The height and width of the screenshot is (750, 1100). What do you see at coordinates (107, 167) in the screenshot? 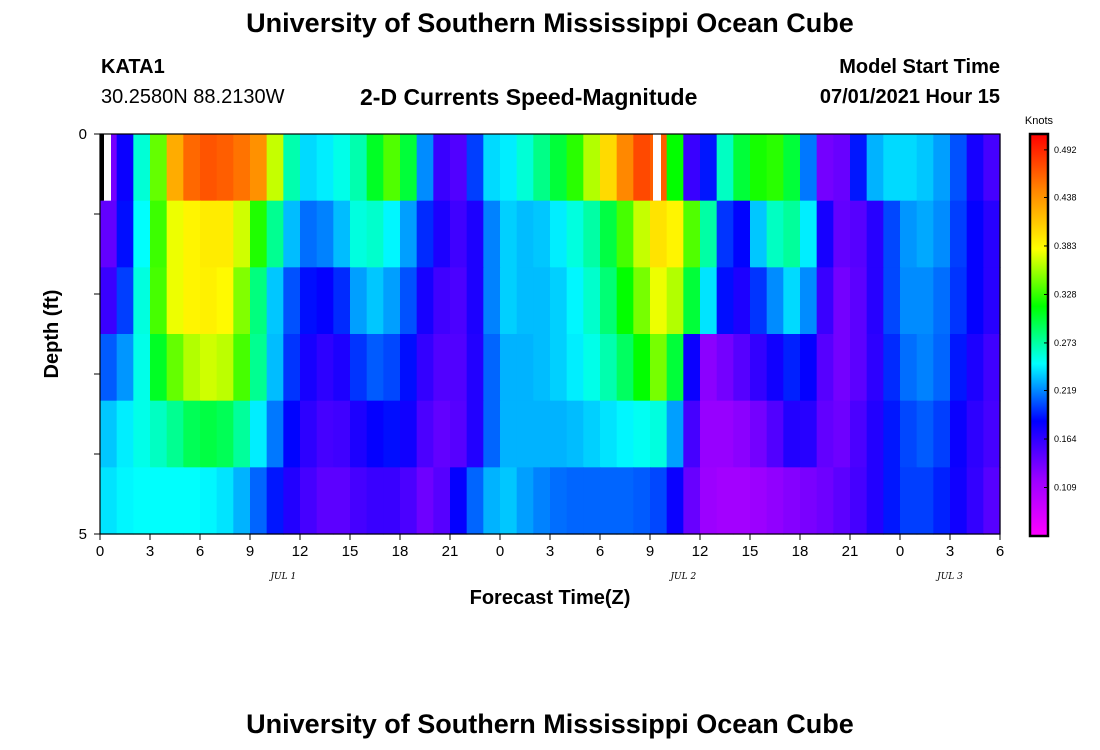
I see `missing-data-cell` at bounding box center [107, 167].